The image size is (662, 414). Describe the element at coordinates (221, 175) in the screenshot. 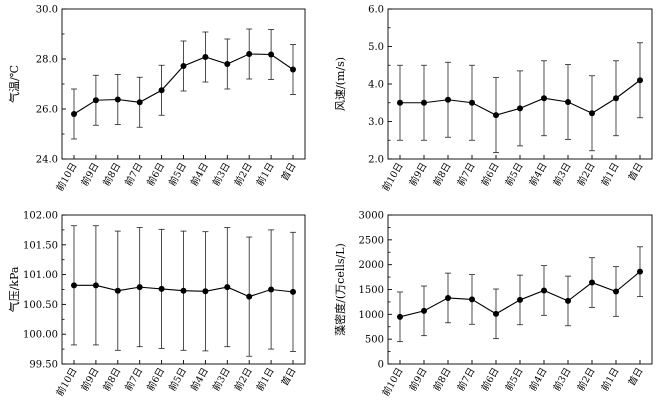

I see `temperature-x-tick-label: 前3日` at that location.